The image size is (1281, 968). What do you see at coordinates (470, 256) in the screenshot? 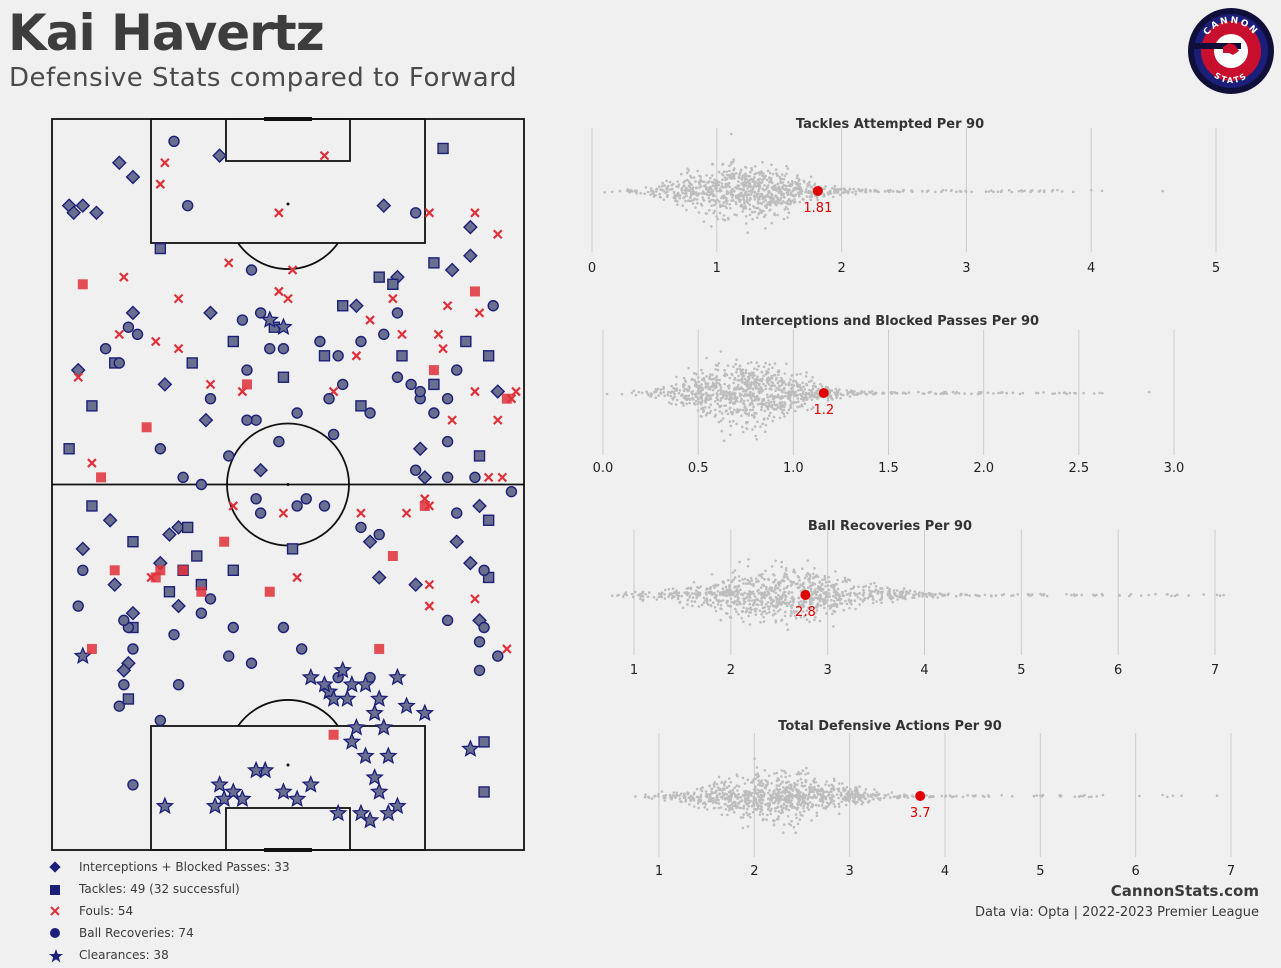
I see `interceptions-blocked-passes-point` at bounding box center [470, 256].